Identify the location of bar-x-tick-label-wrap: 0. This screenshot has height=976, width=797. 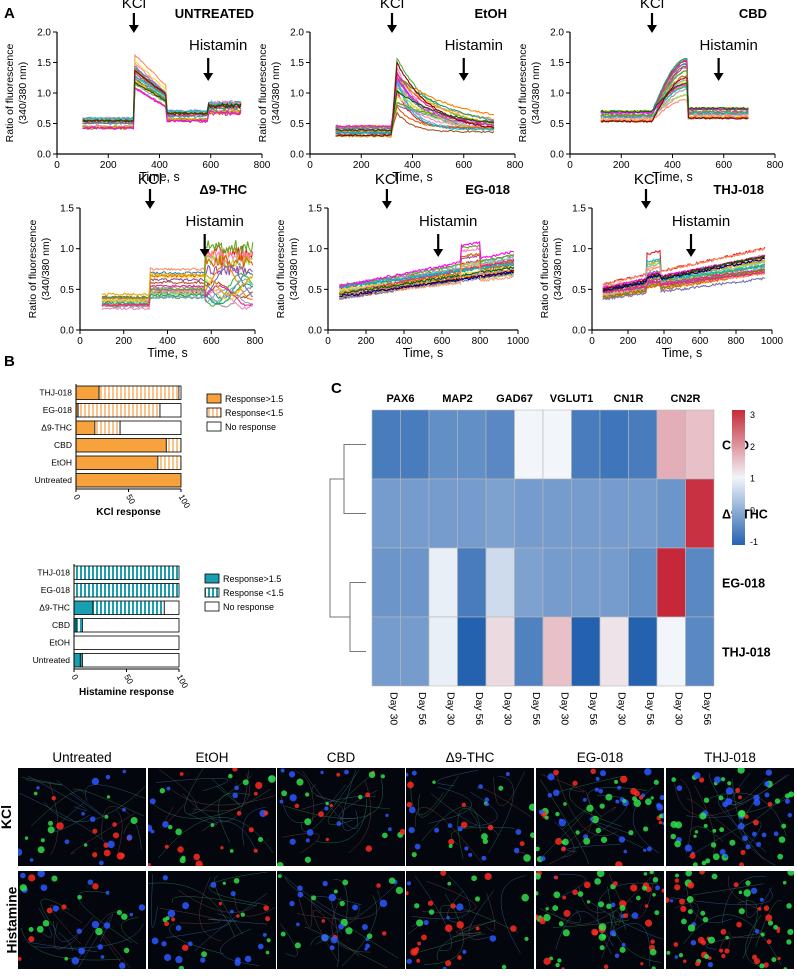
(75, 677).